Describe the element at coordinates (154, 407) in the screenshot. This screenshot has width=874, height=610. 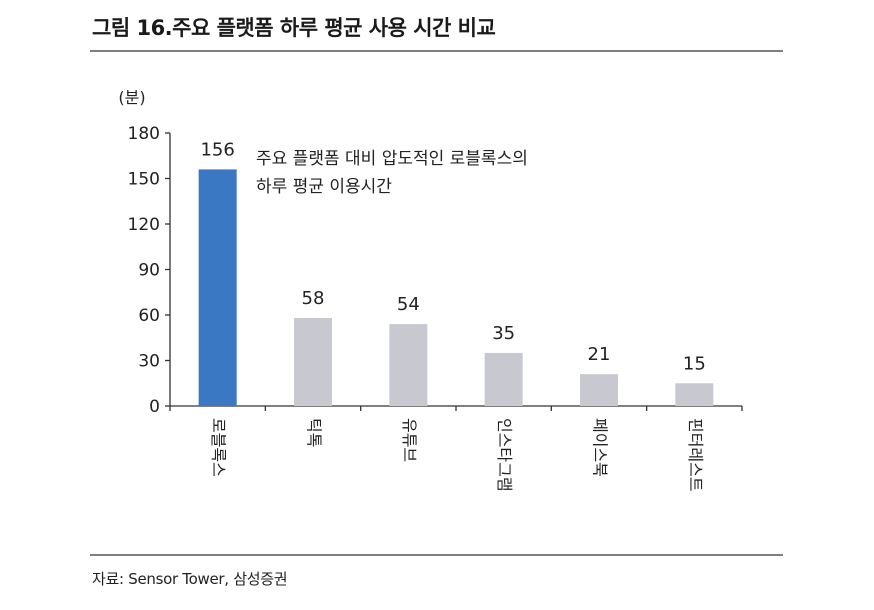
I see `y-tick-label: 0` at that location.